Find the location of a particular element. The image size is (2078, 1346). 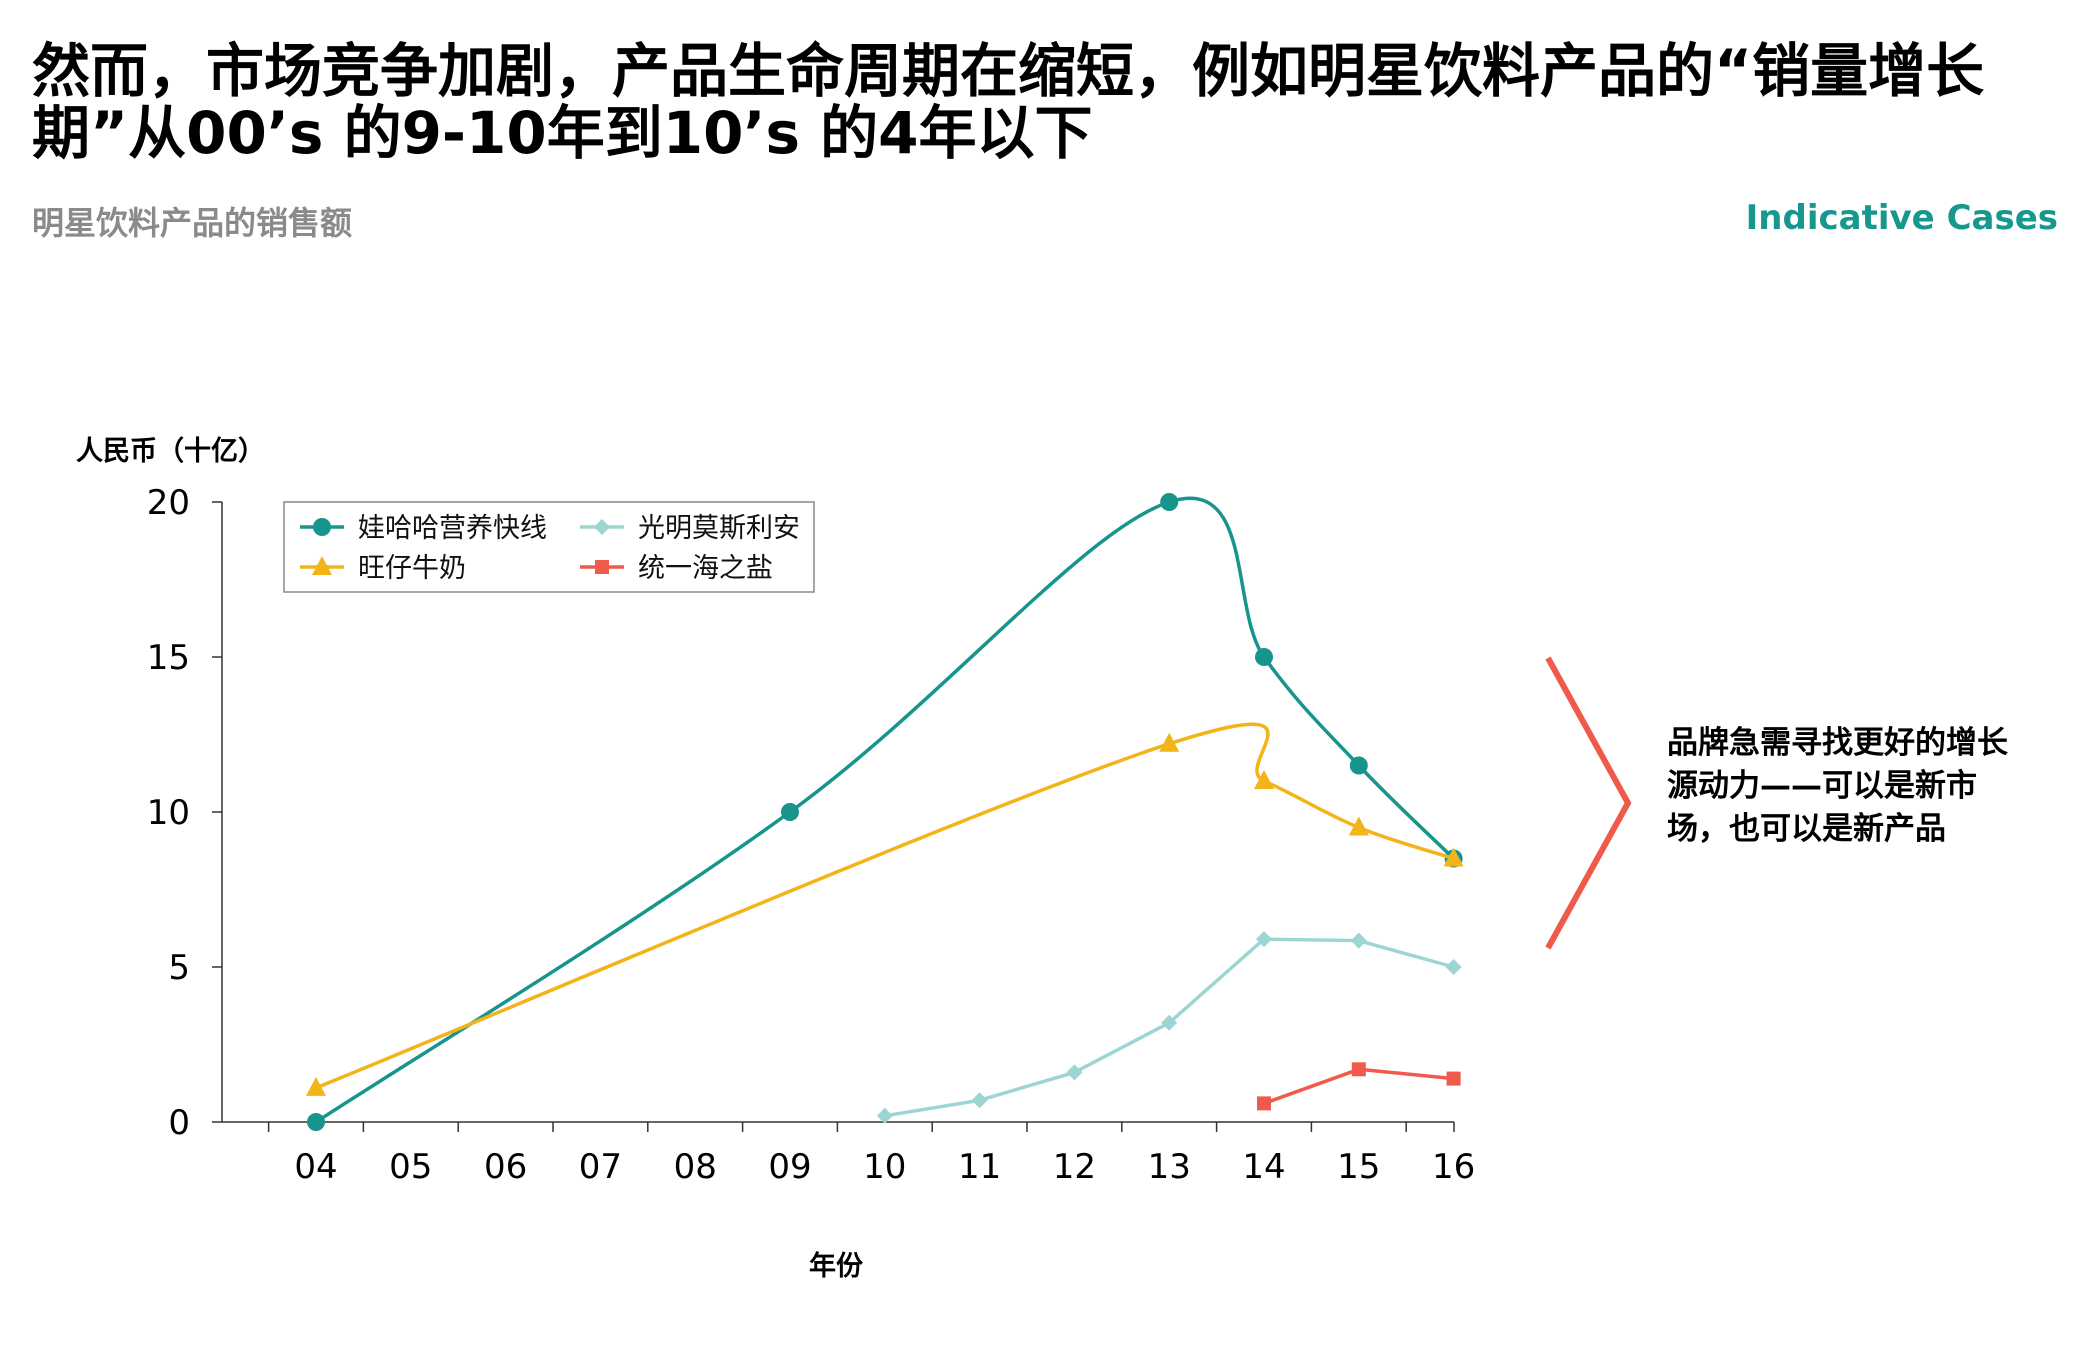

legend-label: 娃哈哈营养快线 is located at coordinates (452, 528).